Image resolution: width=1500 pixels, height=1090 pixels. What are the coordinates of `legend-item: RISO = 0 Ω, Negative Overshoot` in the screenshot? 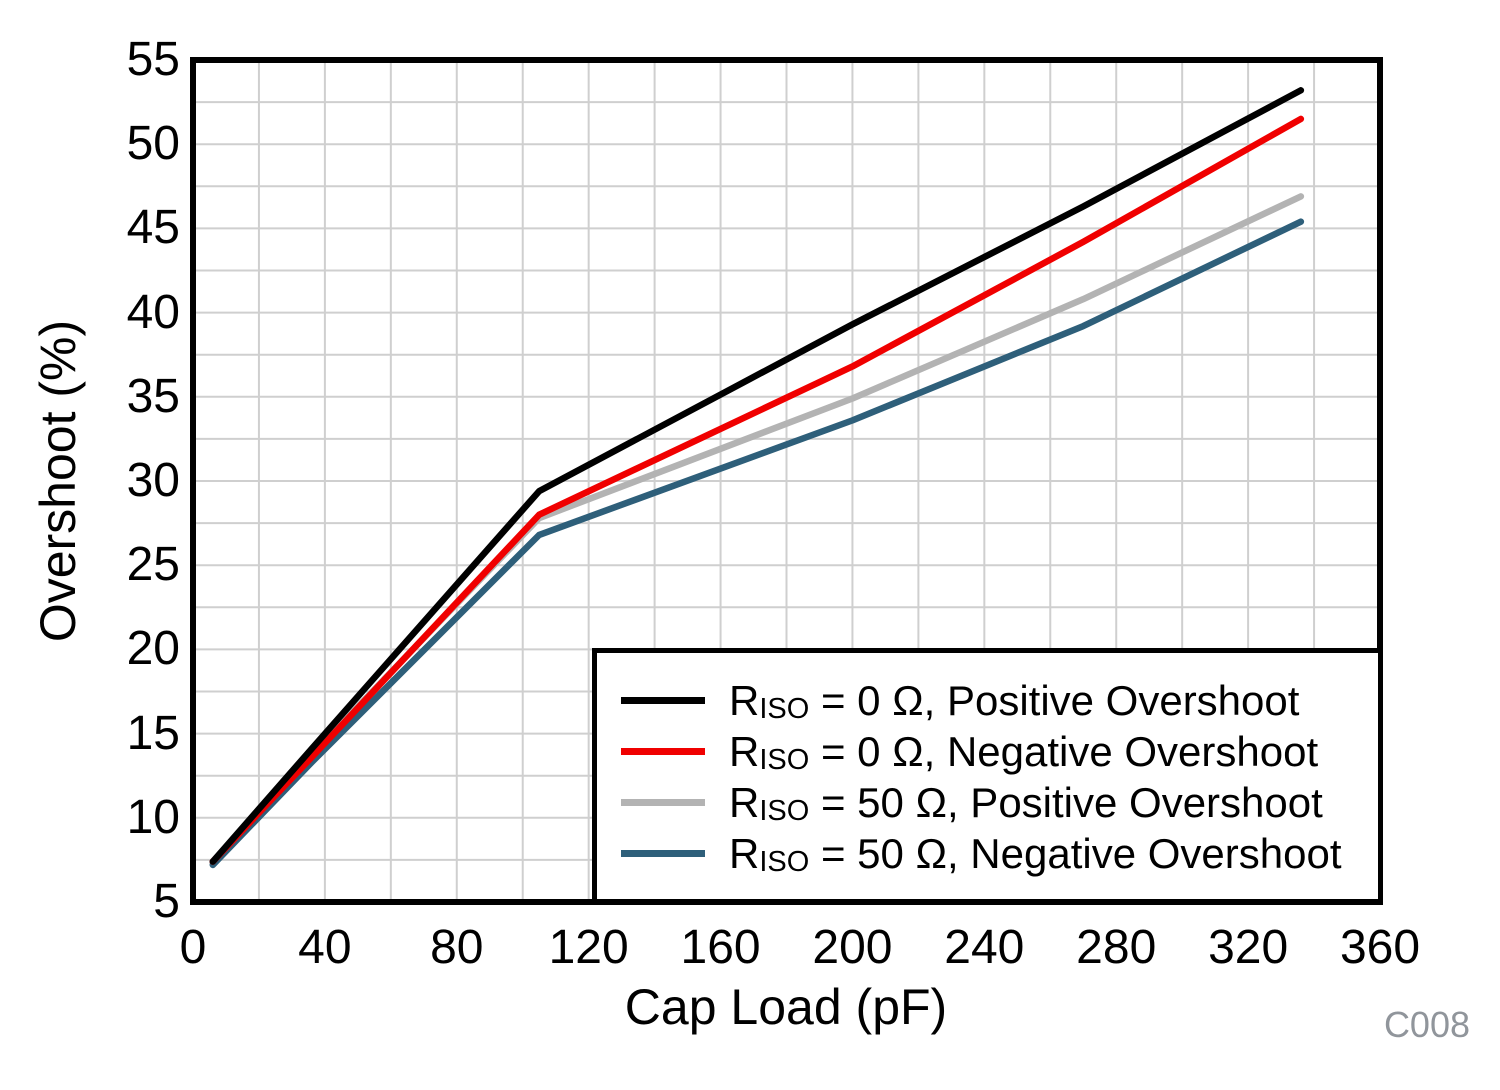 It's located at (999, 751).